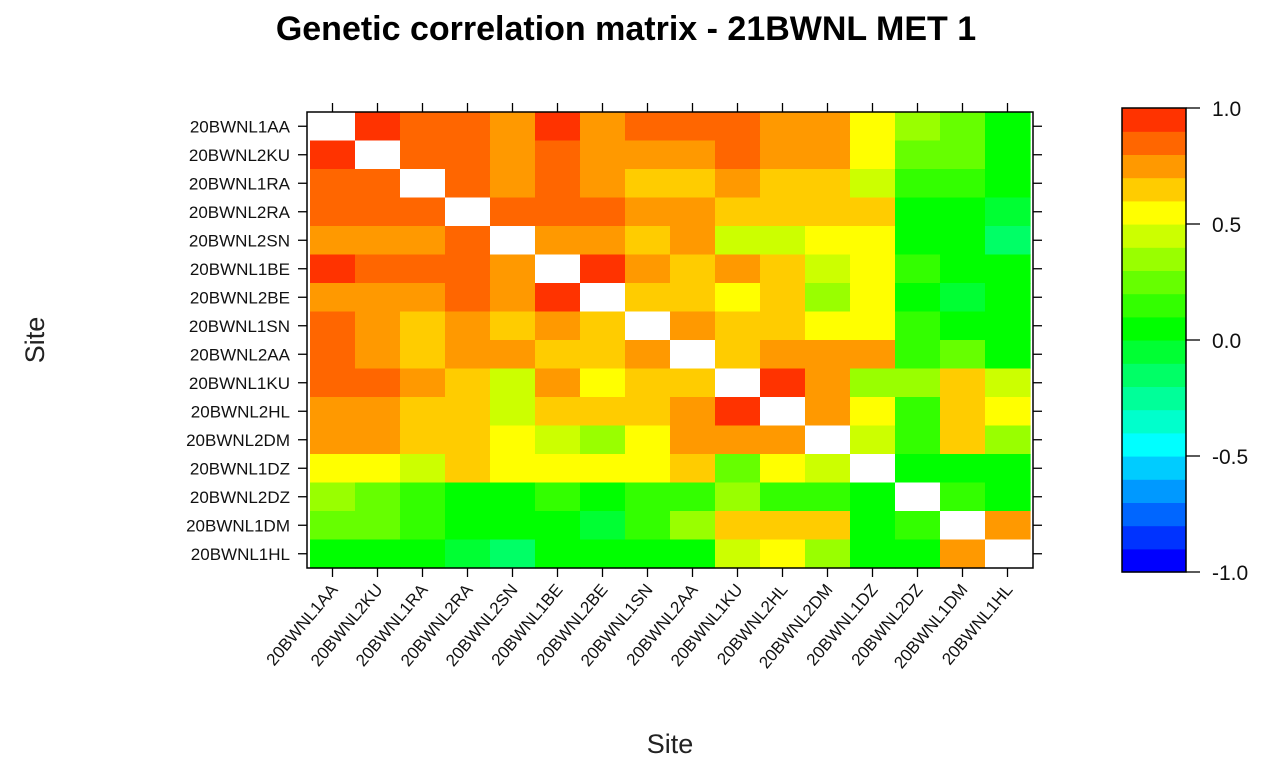 Image resolution: width=1278 pixels, height=759 pixels. What do you see at coordinates (239, 155) in the screenshot?
I see `y-tick-label: 20BWNL2KU` at bounding box center [239, 155].